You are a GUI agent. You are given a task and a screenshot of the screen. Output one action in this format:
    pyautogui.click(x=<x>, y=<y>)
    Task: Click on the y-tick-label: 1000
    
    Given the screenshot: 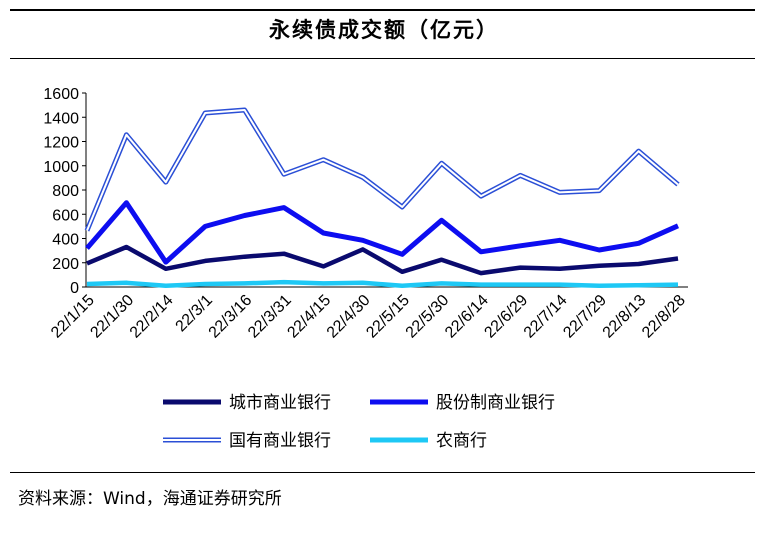 What is the action you would take?
    pyautogui.click(x=61, y=167)
    